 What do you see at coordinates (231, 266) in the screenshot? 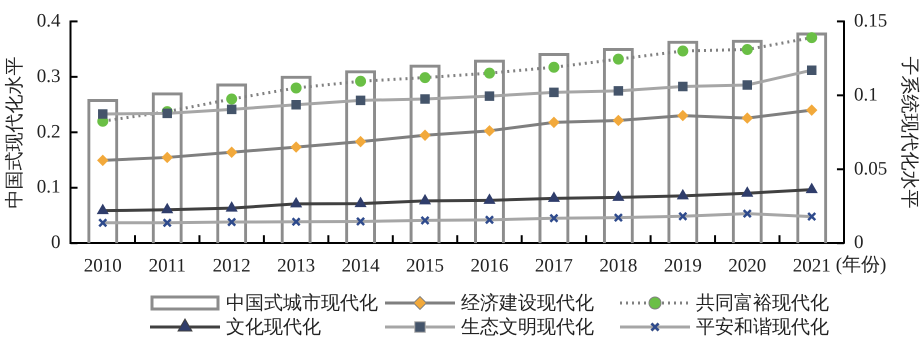
I see `x-tick-label: 2012` at bounding box center [231, 266].